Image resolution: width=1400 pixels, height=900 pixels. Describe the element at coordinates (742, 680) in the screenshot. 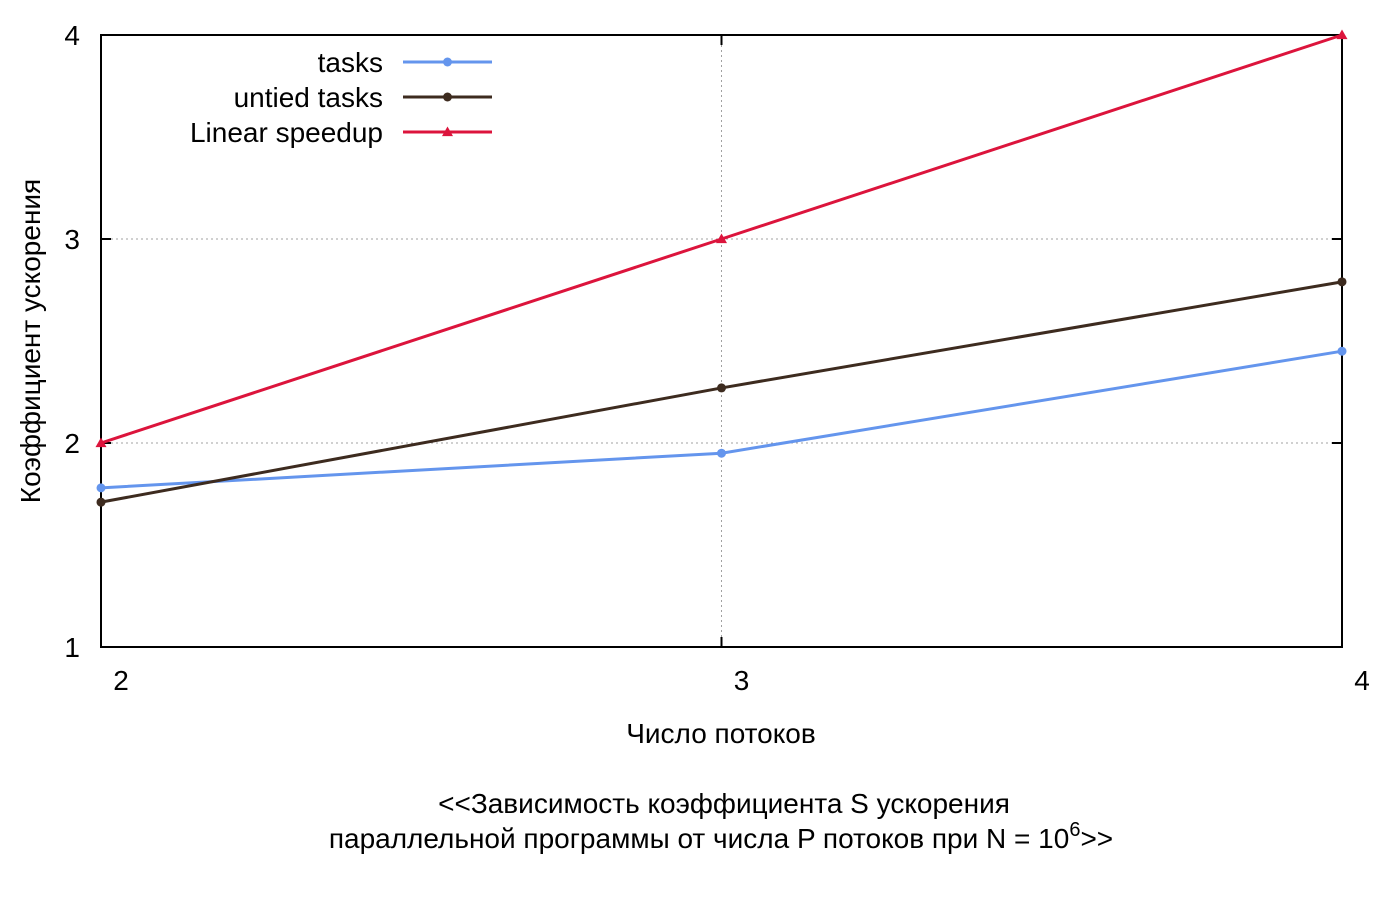

I see `x-tick-label: 3` at that location.